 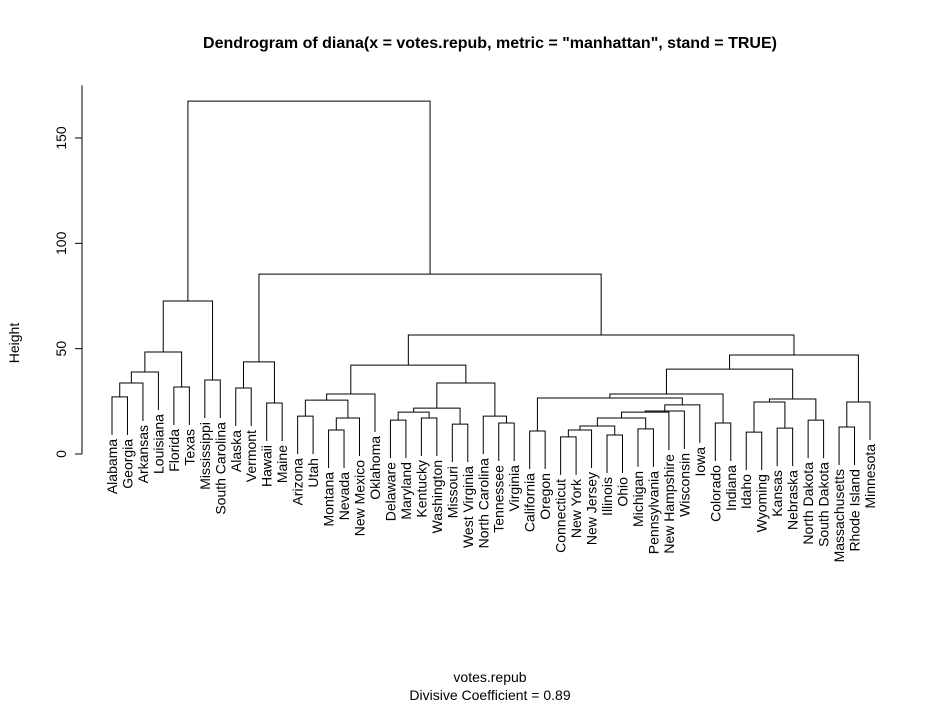 I want to click on leaf-label: South Carolina, so click(x=220, y=468).